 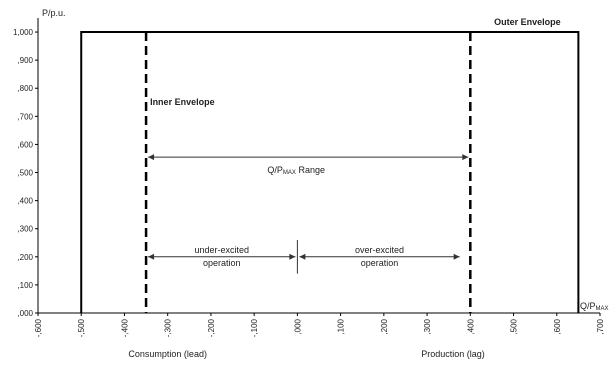 What do you see at coordinates (222, 263) in the screenshot?
I see `under-excited-operation-label: operation` at bounding box center [222, 263].